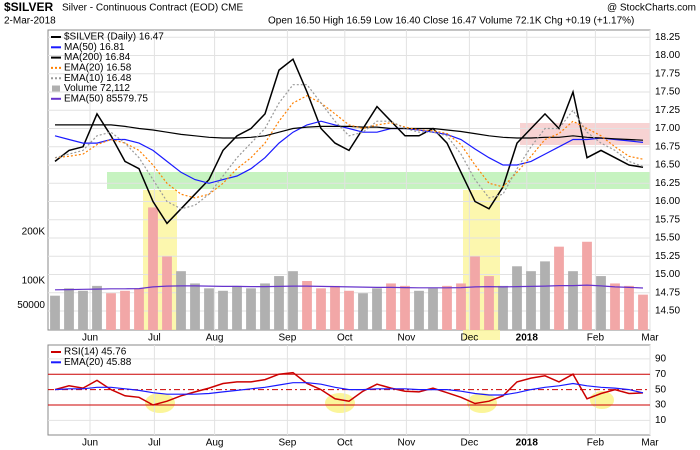 This screenshot has width=700, height=450. Describe the element at coordinates (667, 146) in the screenshot. I see `y-tick-label: 16.75` at that location.